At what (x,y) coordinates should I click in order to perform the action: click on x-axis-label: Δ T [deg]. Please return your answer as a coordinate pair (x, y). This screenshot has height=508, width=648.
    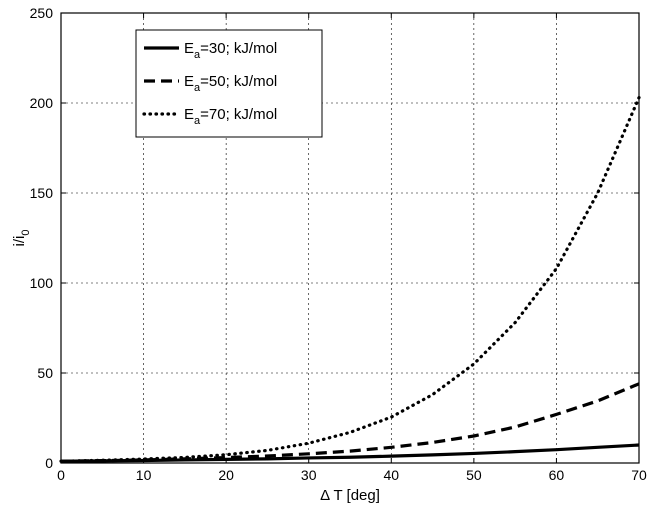
    Looking at the image, I should click on (350, 495).